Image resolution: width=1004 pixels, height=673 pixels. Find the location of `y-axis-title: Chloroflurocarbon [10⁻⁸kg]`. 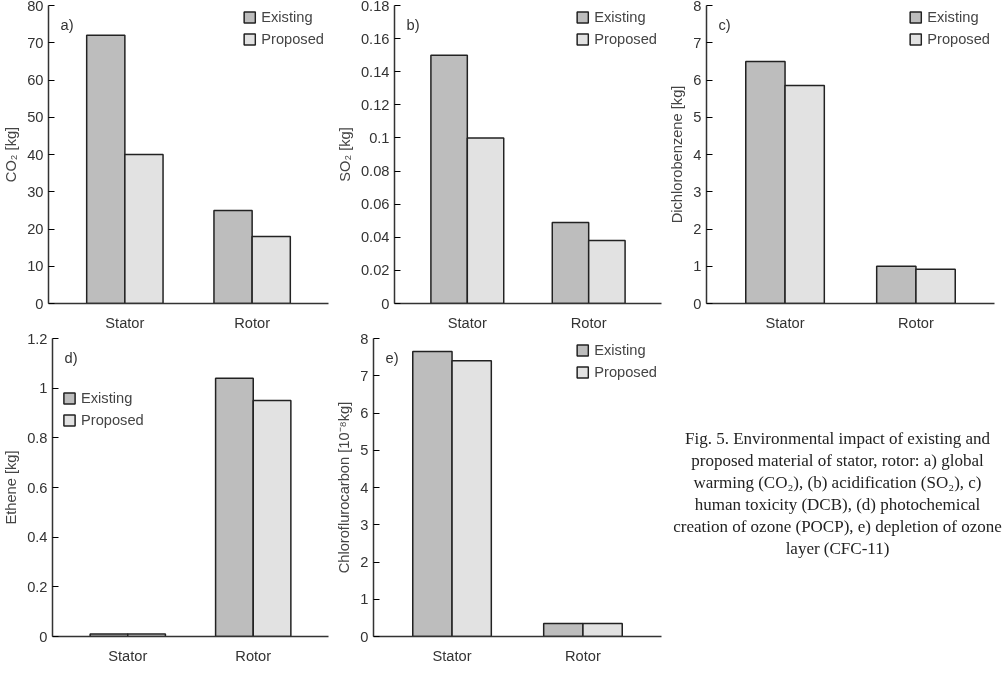

y-axis-title: Chloroflurocarbon [10⁻⁸kg] is located at coordinates (344, 487).